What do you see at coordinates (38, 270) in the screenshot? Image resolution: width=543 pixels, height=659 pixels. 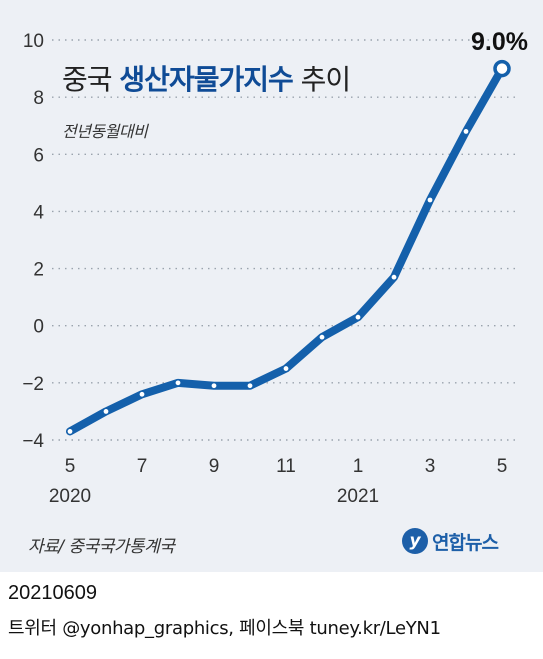 I see `y-tick-label: 2` at bounding box center [38, 270].